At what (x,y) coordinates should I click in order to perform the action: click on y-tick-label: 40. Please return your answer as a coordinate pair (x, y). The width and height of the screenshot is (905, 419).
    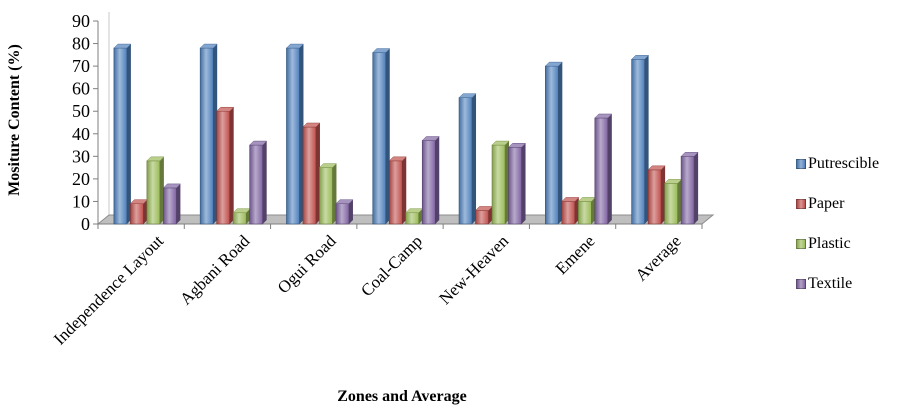
    Looking at the image, I should click on (81, 134).